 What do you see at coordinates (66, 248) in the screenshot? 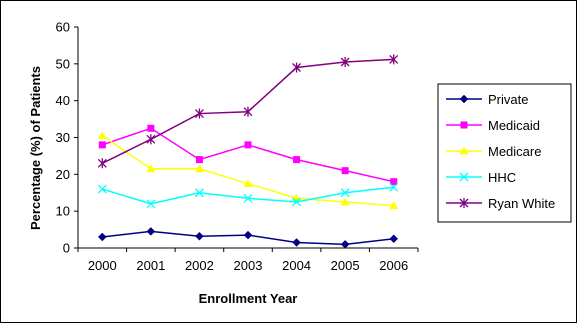
I see `y-tick-label: 0` at bounding box center [66, 248].